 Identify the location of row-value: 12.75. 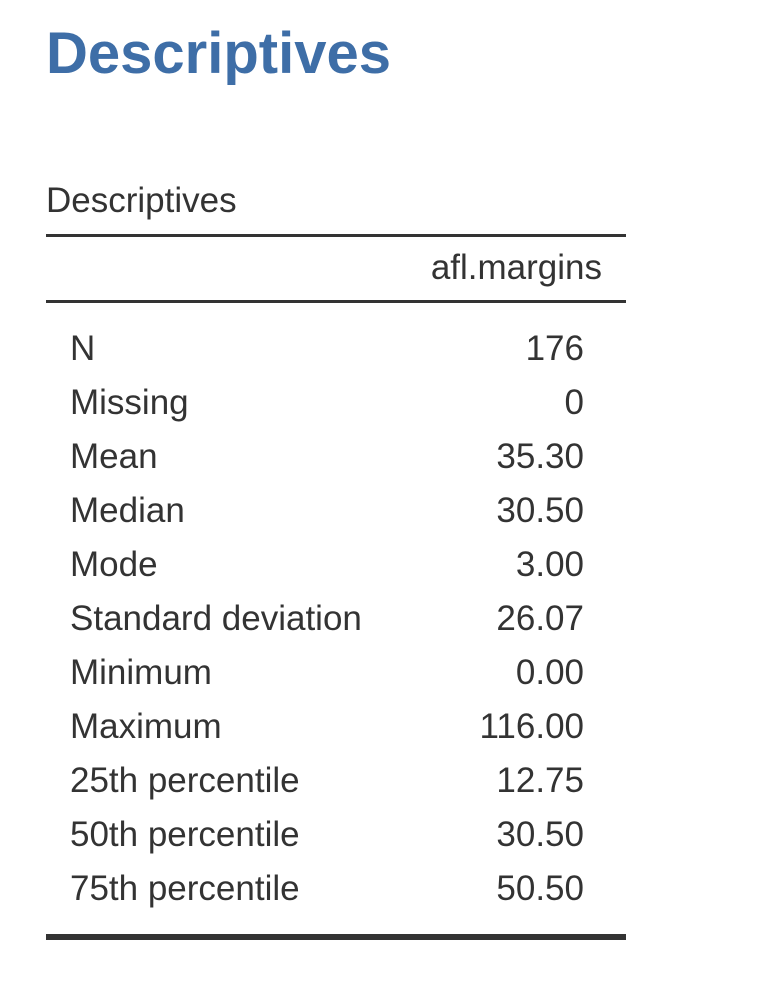
(540, 780).